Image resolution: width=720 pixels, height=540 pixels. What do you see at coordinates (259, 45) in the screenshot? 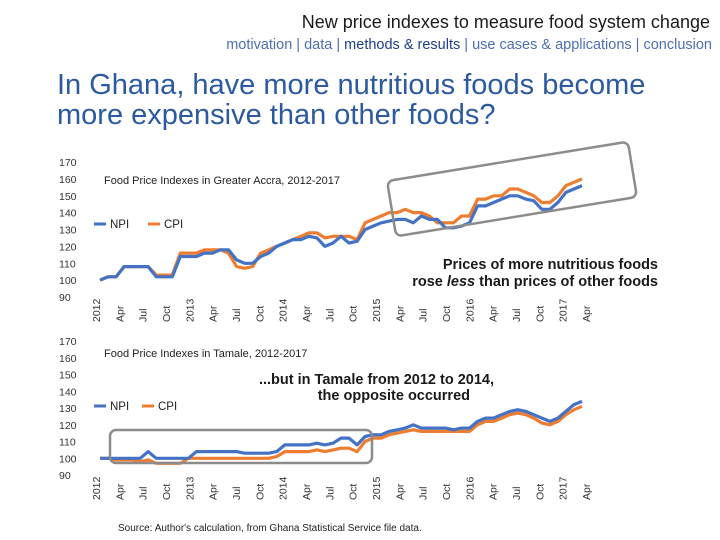
I see `breadcrumb-item-motivation: motivation` at bounding box center [259, 45].